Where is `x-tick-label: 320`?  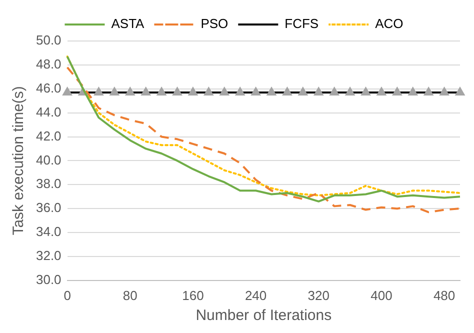
x-tick-label: 320 is located at coordinates (319, 295).